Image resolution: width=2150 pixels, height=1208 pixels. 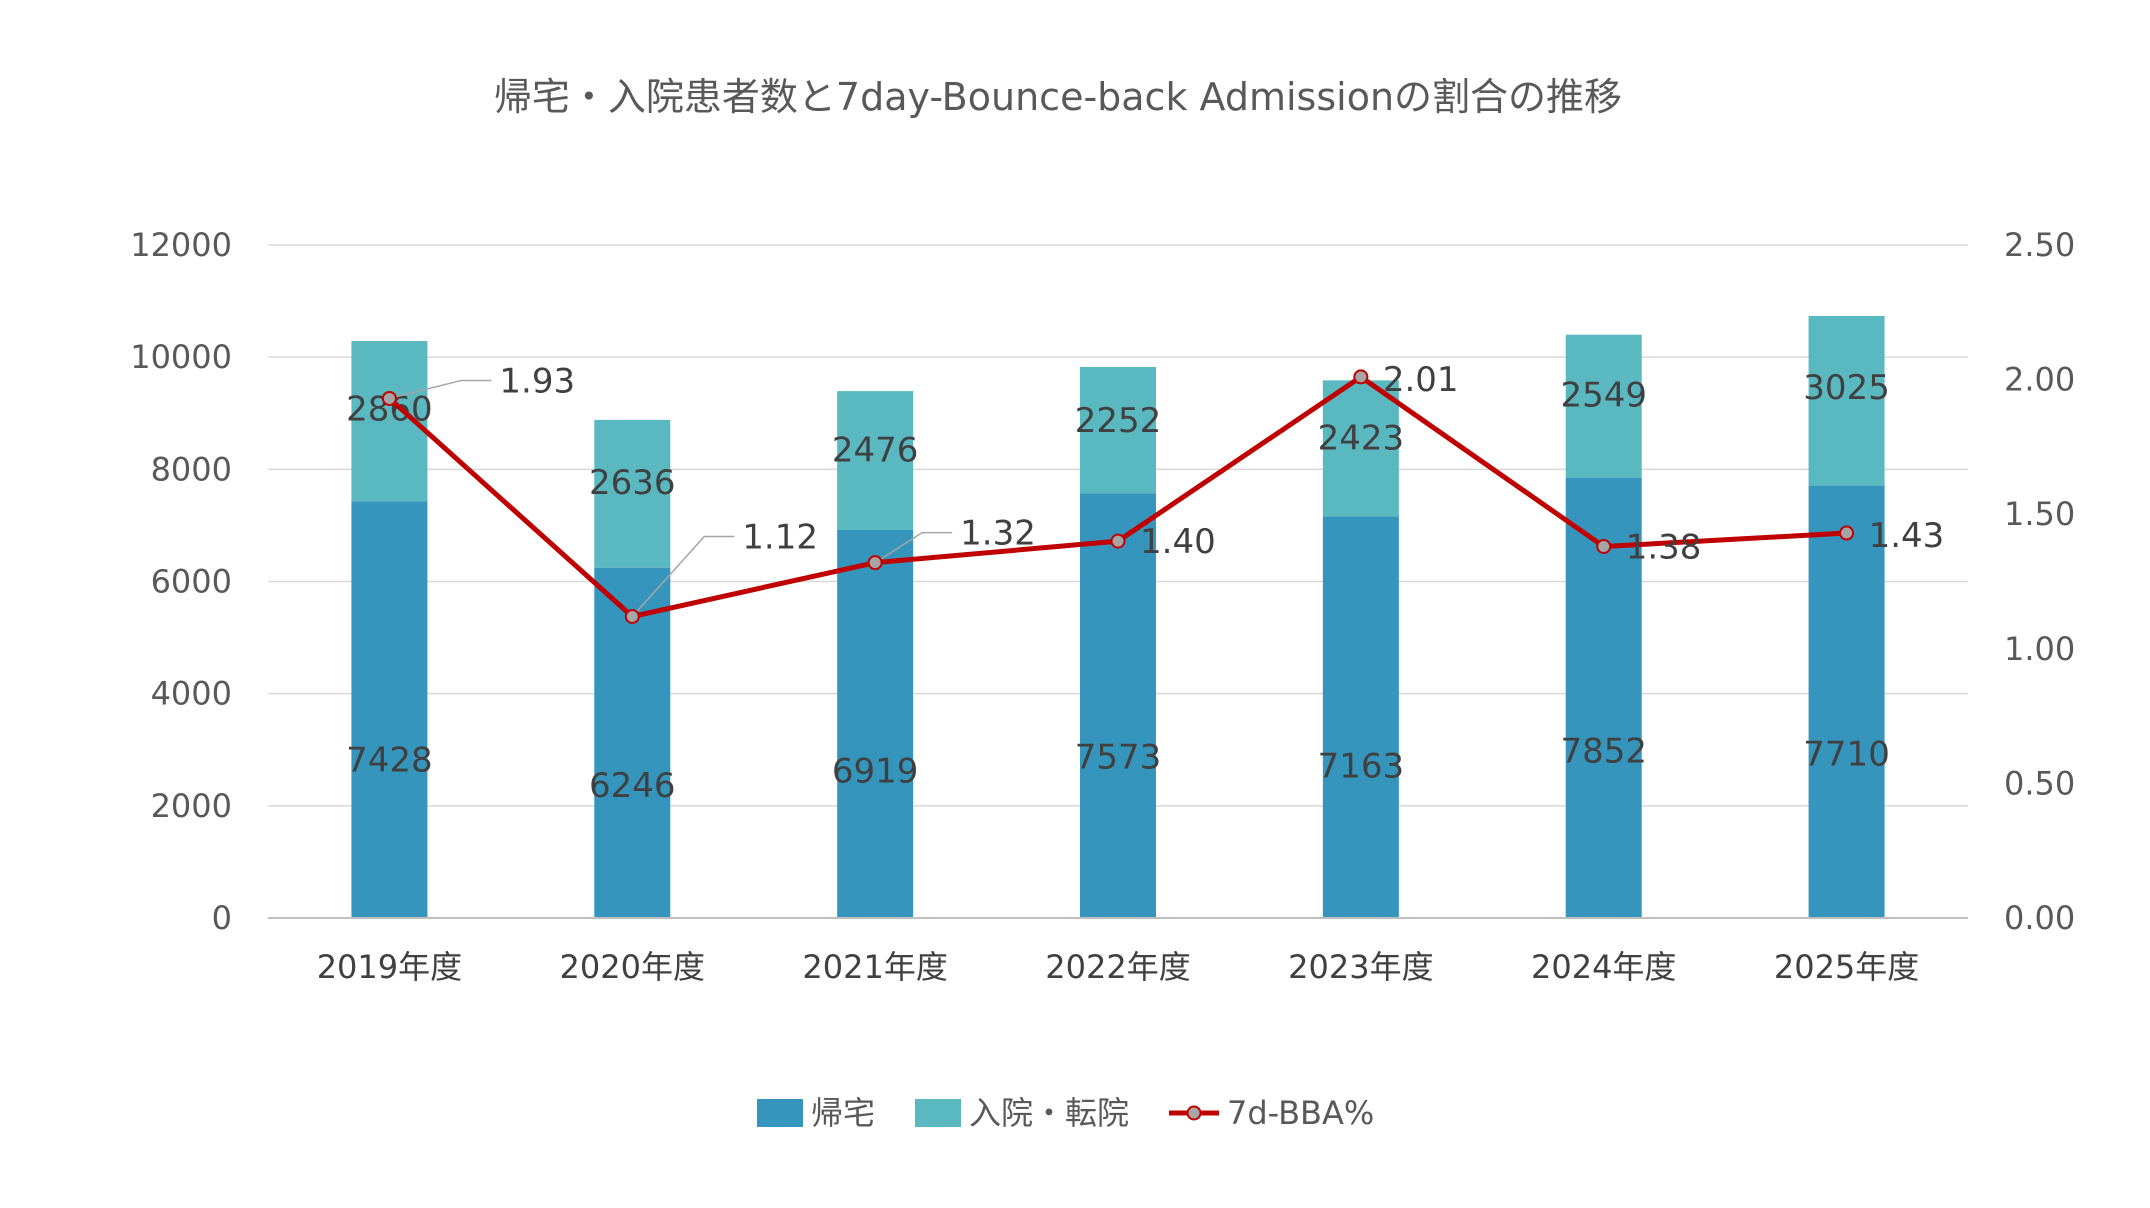 What do you see at coordinates (1846, 755) in the screenshot?
I see `bar-data-label: 7710` at bounding box center [1846, 755].